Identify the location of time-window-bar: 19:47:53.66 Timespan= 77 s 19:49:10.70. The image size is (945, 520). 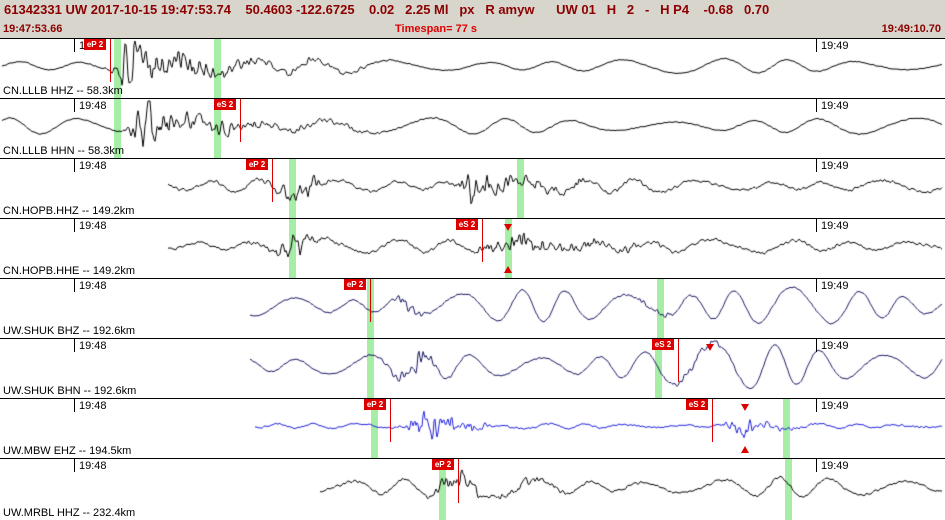
(472, 29).